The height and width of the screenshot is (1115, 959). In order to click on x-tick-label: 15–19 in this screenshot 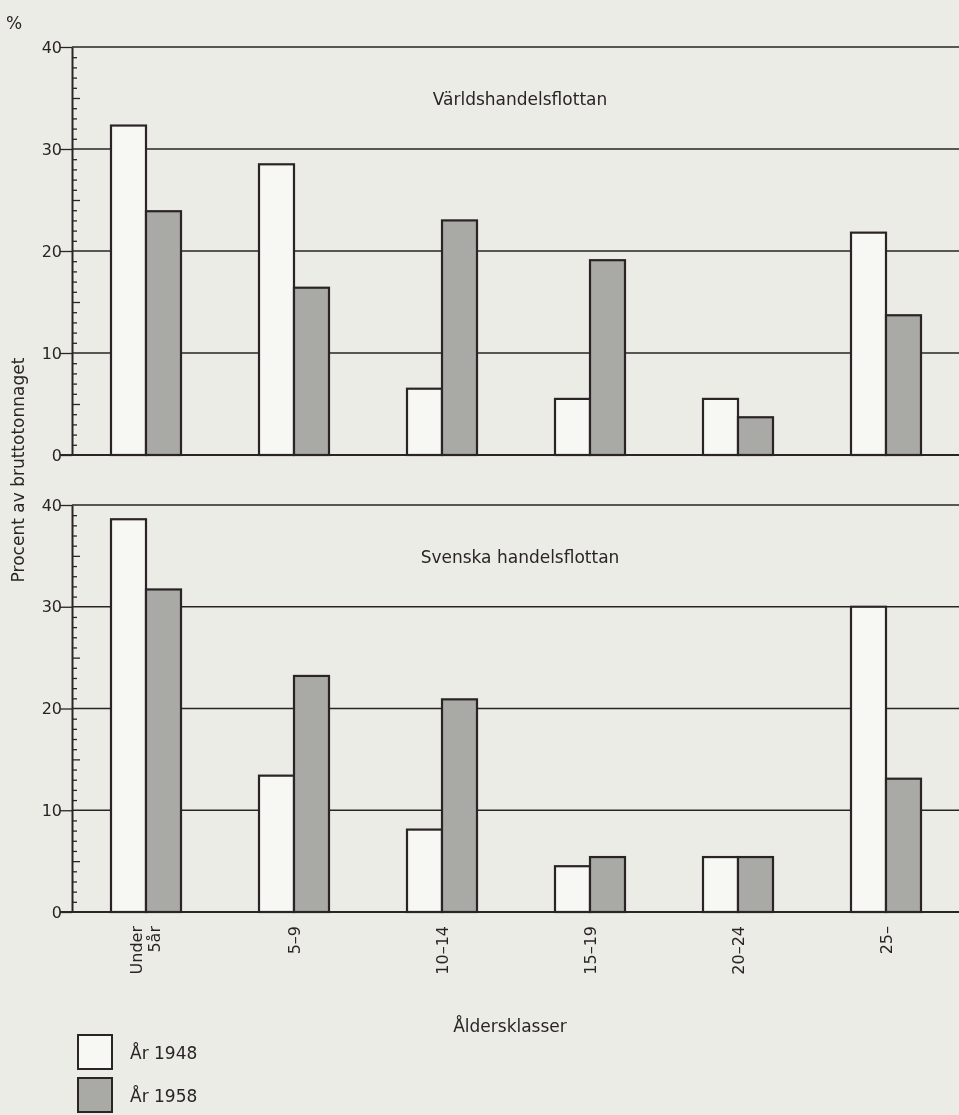, I will do `click(590, 950)`.